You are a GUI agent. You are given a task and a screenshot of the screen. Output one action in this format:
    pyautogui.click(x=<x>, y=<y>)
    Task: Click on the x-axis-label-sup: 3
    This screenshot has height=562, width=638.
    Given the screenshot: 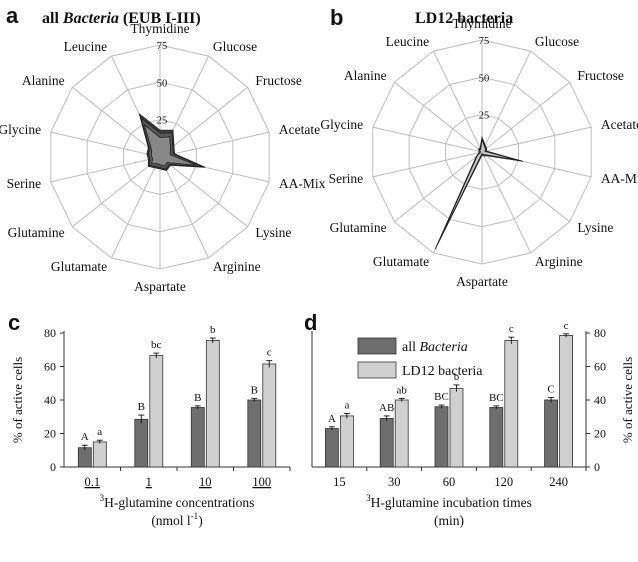 What is the action you would take?
    pyautogui.click(x=368, y=498)
    